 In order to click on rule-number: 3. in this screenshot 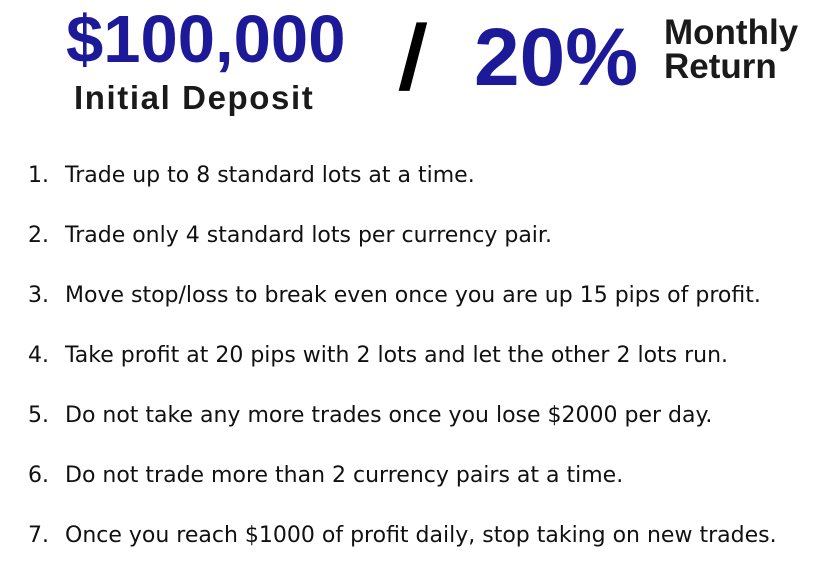, I will do `click(38, 295)`.